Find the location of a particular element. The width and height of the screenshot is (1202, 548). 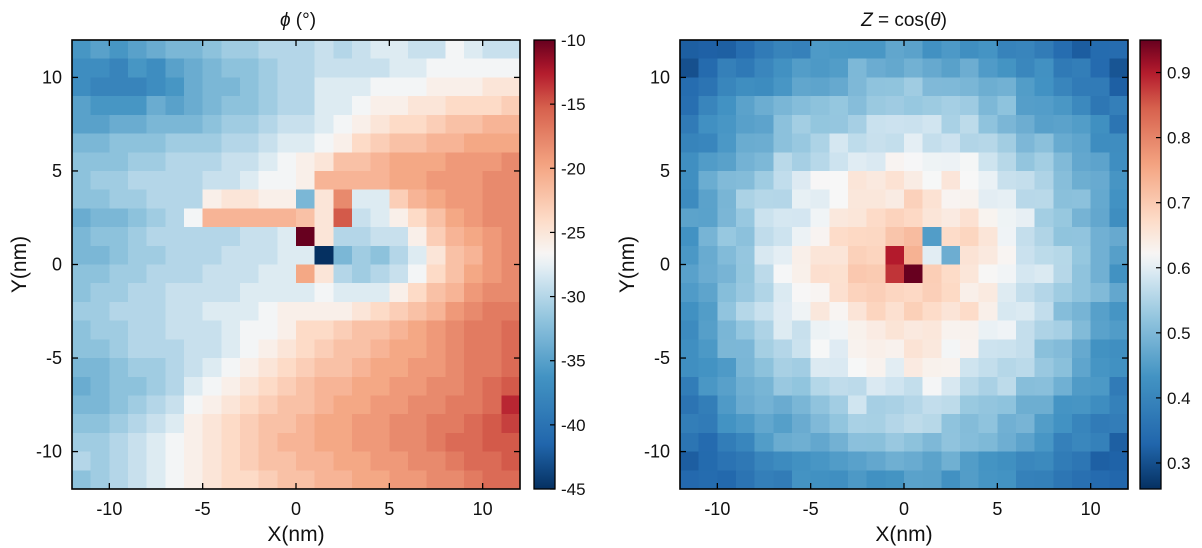

x-axis-label: X(nm) is located at coordinates (903, 534).